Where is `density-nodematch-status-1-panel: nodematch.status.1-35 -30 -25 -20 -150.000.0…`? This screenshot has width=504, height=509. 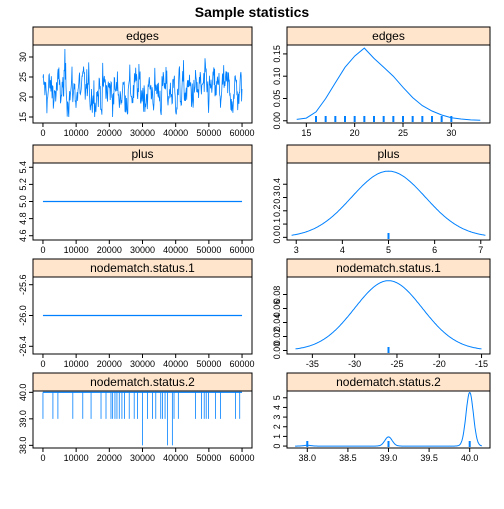 density-nodematch-status-1-panel: nodematch.status.1-35 -30 -25 -20 -150.000.0… is located at coordinates (381, 313).